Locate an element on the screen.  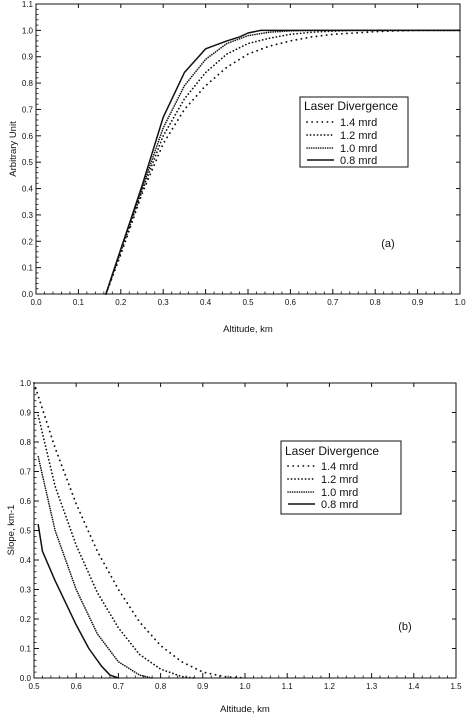
chart-a-ytick-label: 0.8 is located at coordinates (28, 83).